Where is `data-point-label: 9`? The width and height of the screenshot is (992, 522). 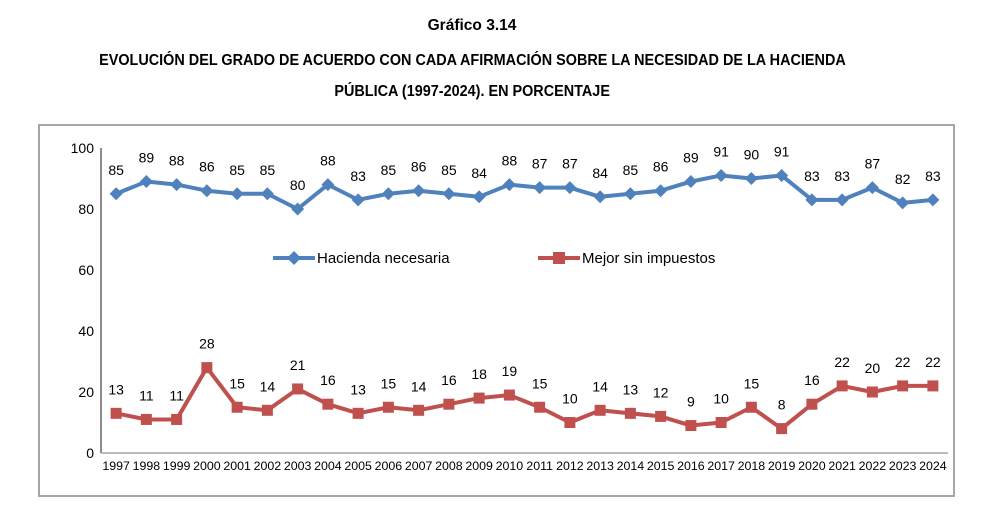 data-point-label: 9 is located at coordinates (691, 402).